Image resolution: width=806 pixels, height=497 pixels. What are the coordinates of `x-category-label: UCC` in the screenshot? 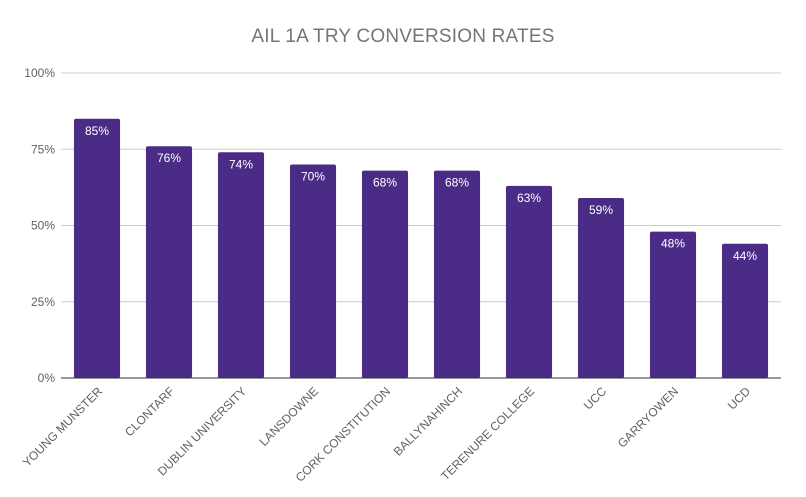 It's located at (595, 398).